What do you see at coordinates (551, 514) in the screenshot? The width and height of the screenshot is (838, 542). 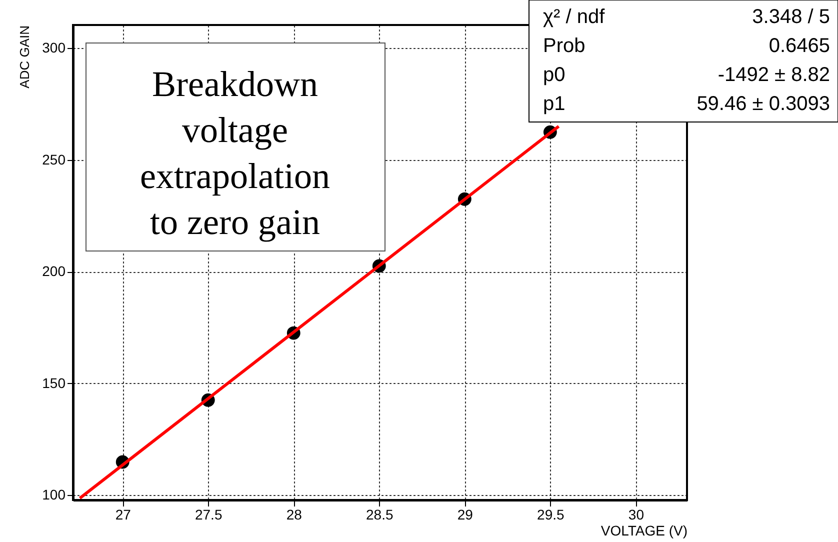 I see `x-tick-label: 29.5` at bounding box center [551, 514].